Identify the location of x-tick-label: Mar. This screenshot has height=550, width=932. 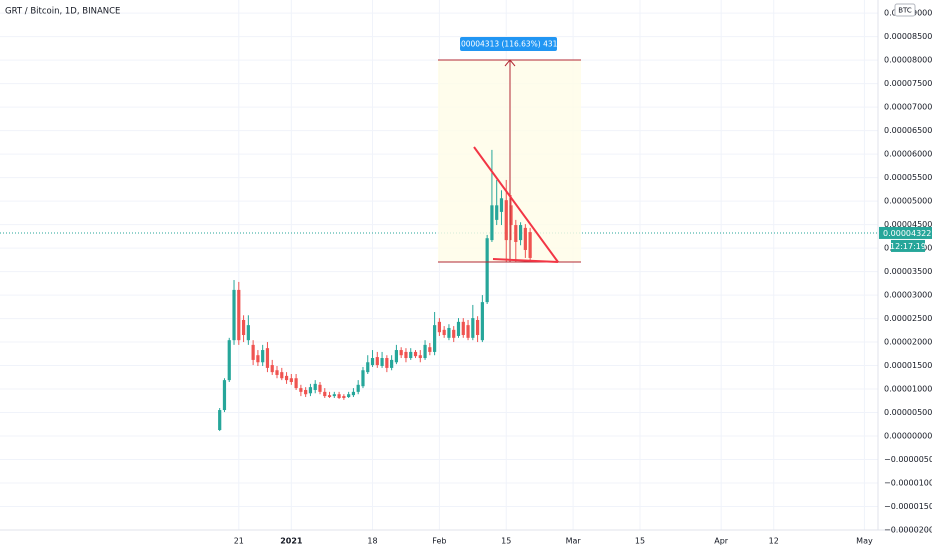
(574, 541).